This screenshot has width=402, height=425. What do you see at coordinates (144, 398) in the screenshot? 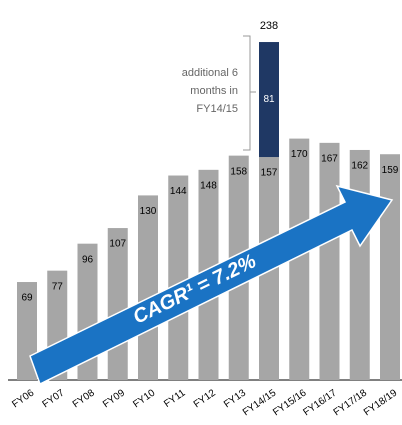
I see `x-tick-label: FY10` at bounding box center [144, 398].